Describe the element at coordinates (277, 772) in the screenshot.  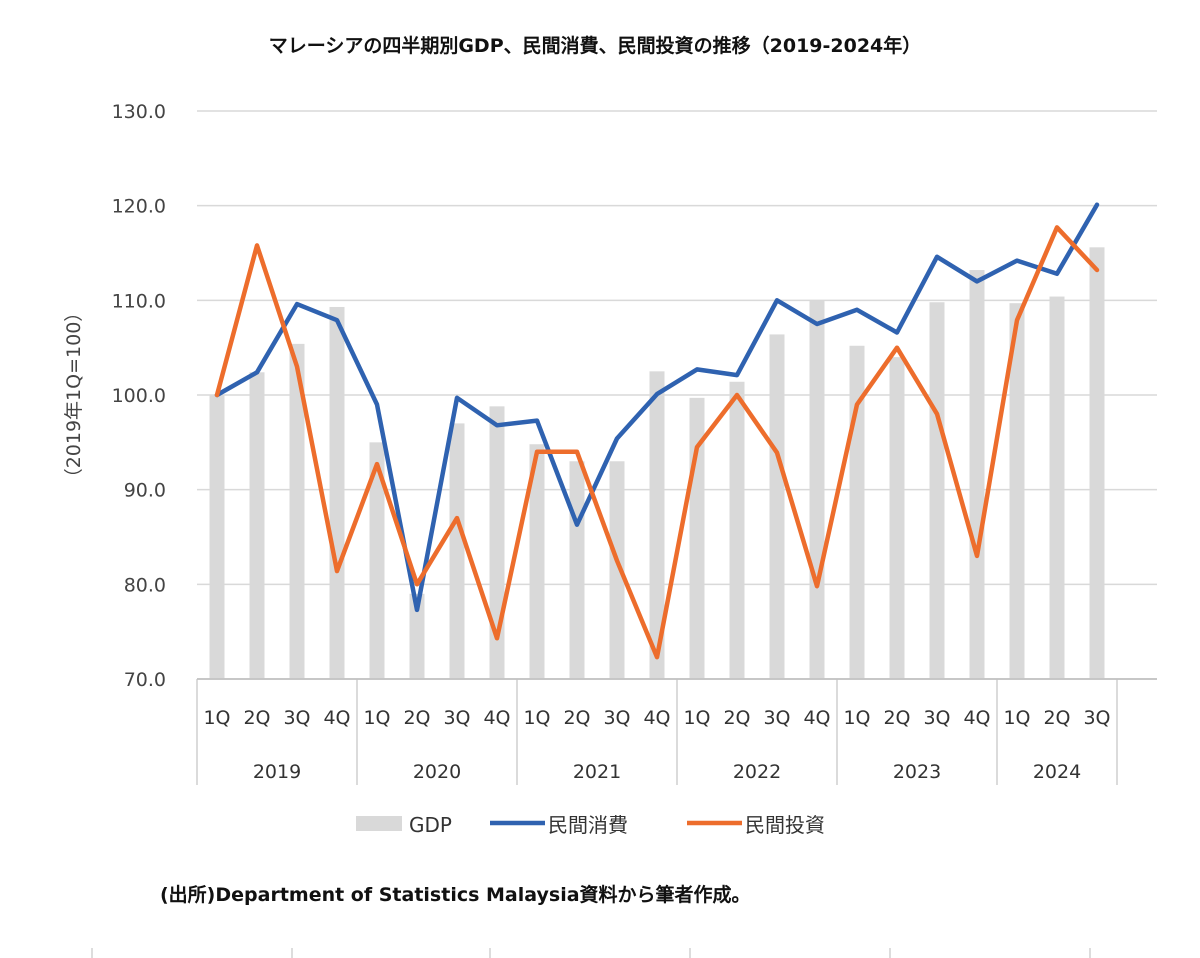
I see `year-label: 2019` at that location.